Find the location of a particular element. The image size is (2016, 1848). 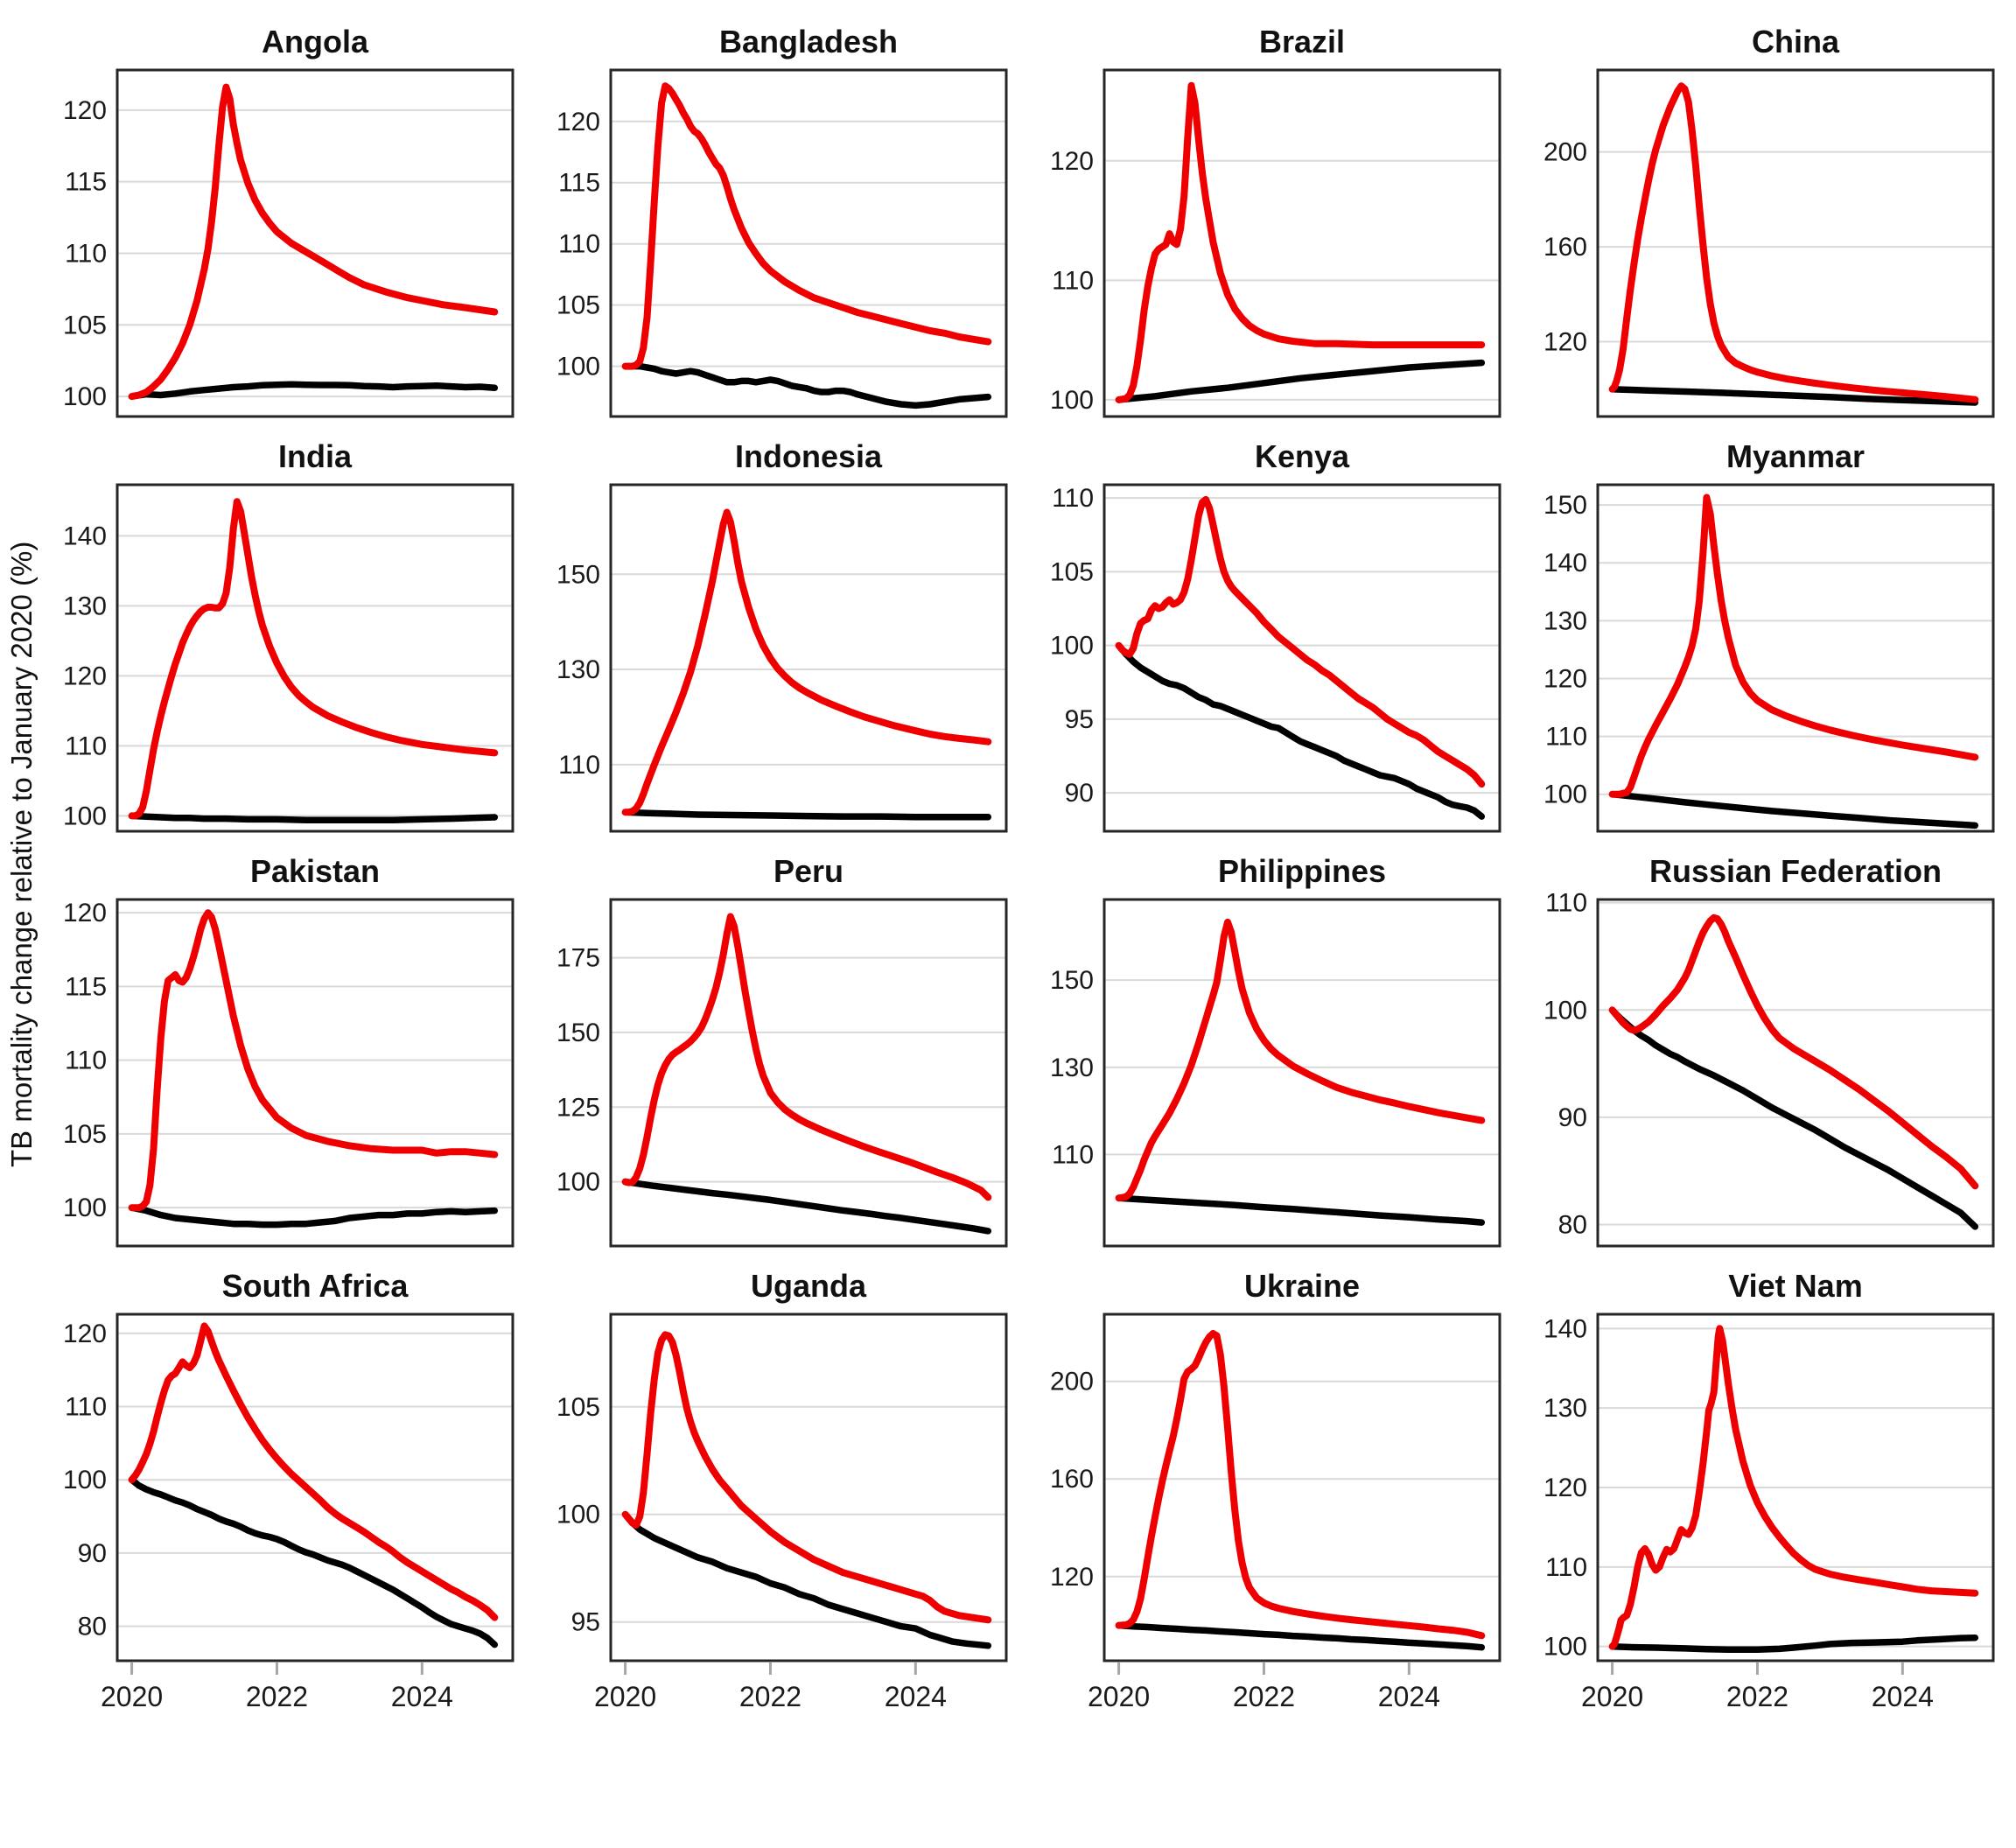

panel-title: Myanmar is located at coordinates (1796, 456).